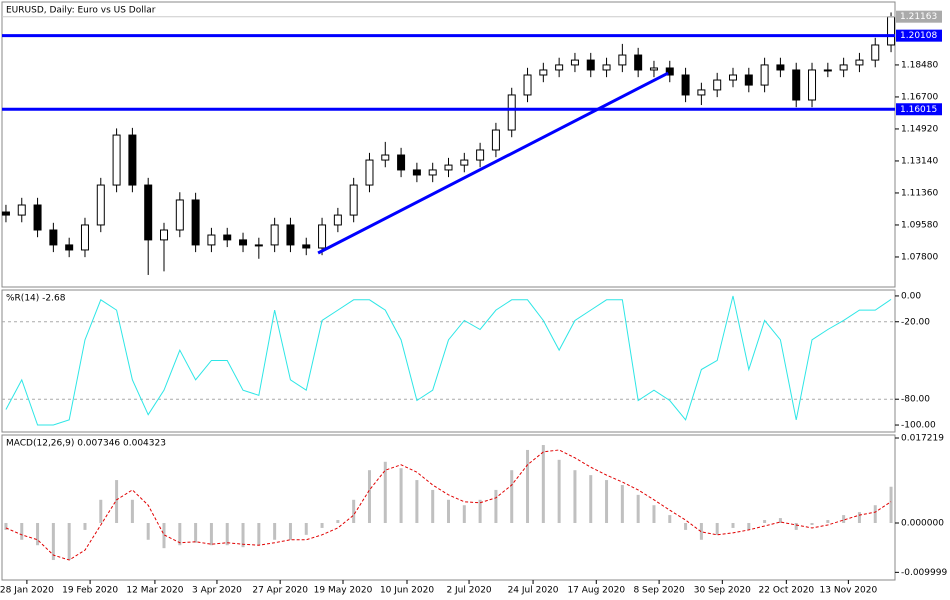  I want to click on last-price-bg, so click(919, 16).